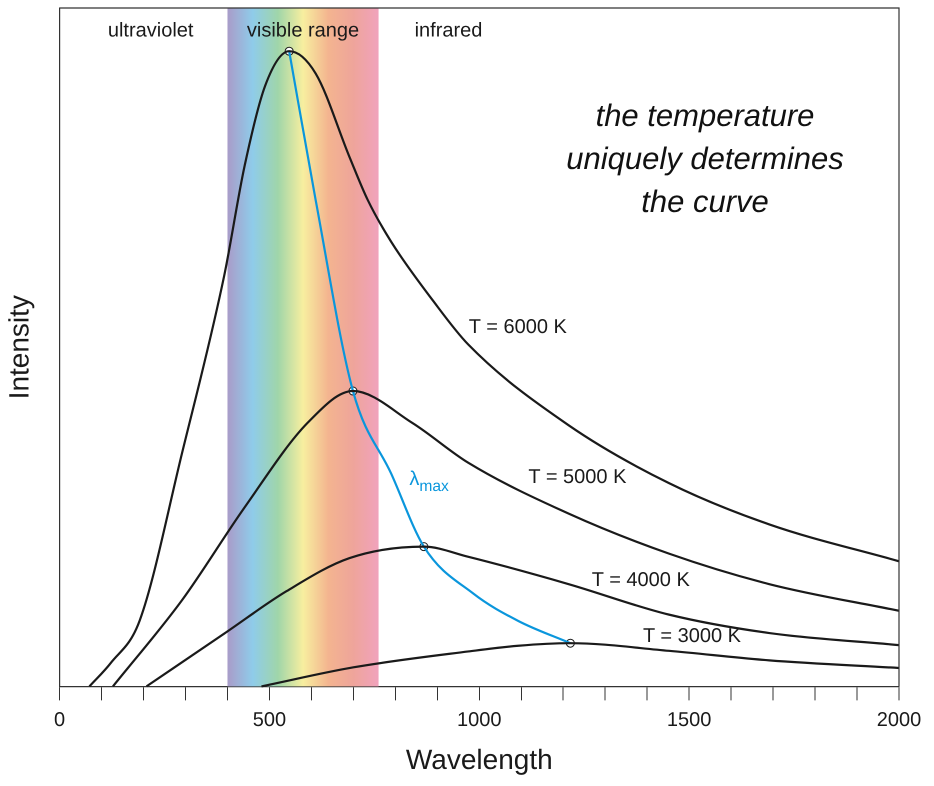 The image size is (934, 786). I want to click on x-tick-label: 0, so click(60, 719).